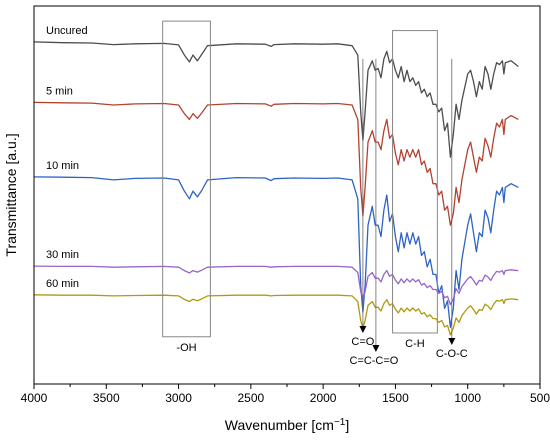 Image resolution: width=550 pixels, height=441 pixels. Describe the element at coordinates (62, 166) in the screenshot. I see `series-label-10-min: 10 min` at that location.